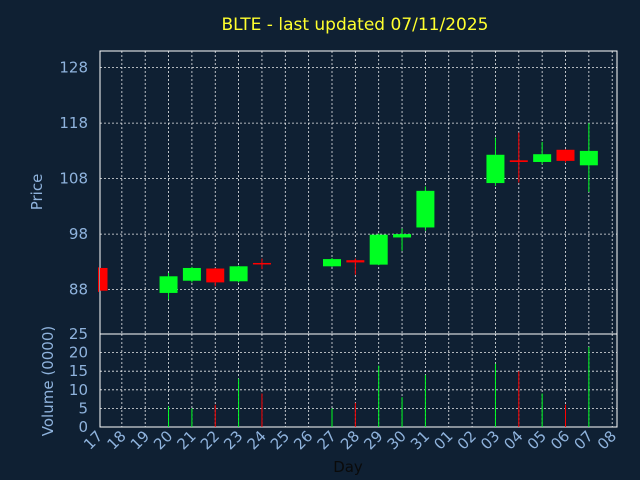 The image size is (640, 480). I want to click on x-tick-label: 24, so click(257, 440).